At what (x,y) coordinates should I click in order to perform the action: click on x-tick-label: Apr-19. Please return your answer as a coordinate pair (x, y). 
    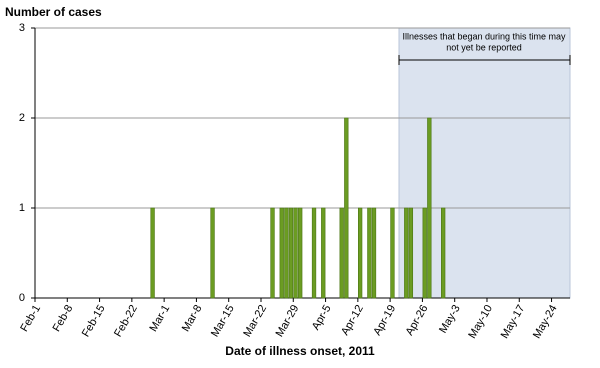
    Looking at the image, I should click on (384, 320).